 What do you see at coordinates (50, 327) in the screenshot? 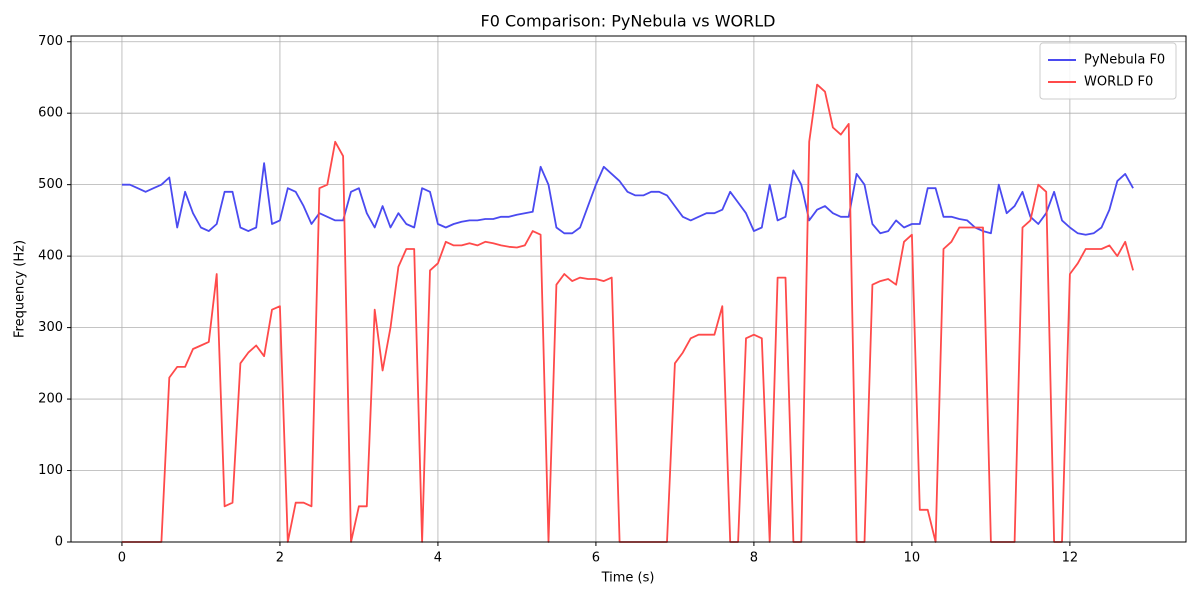
I see `y-tick-label: 300` at bounding box center [50, 327].